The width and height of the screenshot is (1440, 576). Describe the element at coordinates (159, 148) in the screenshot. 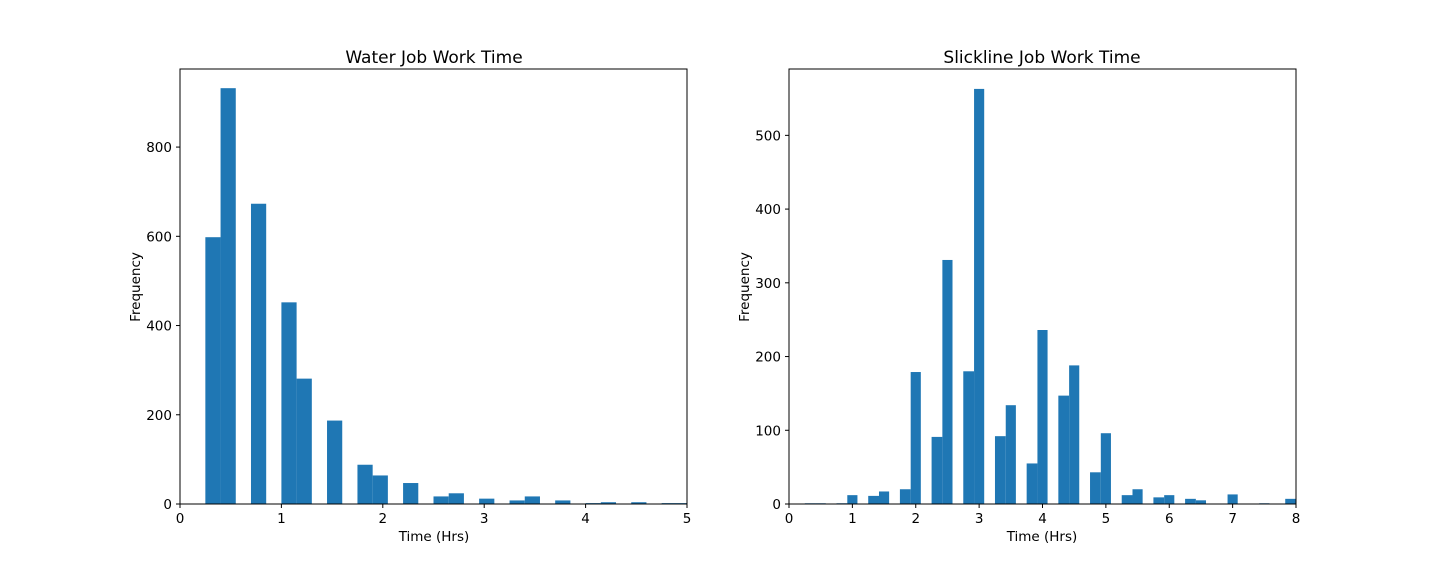

I see `y-tick-label: 800` at that location.